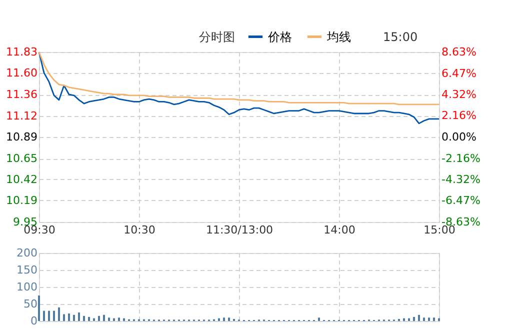  Describe the element at coordinates (461, 179) in the screenshot. I see `y2-tick-label: -4.32%` at that location.